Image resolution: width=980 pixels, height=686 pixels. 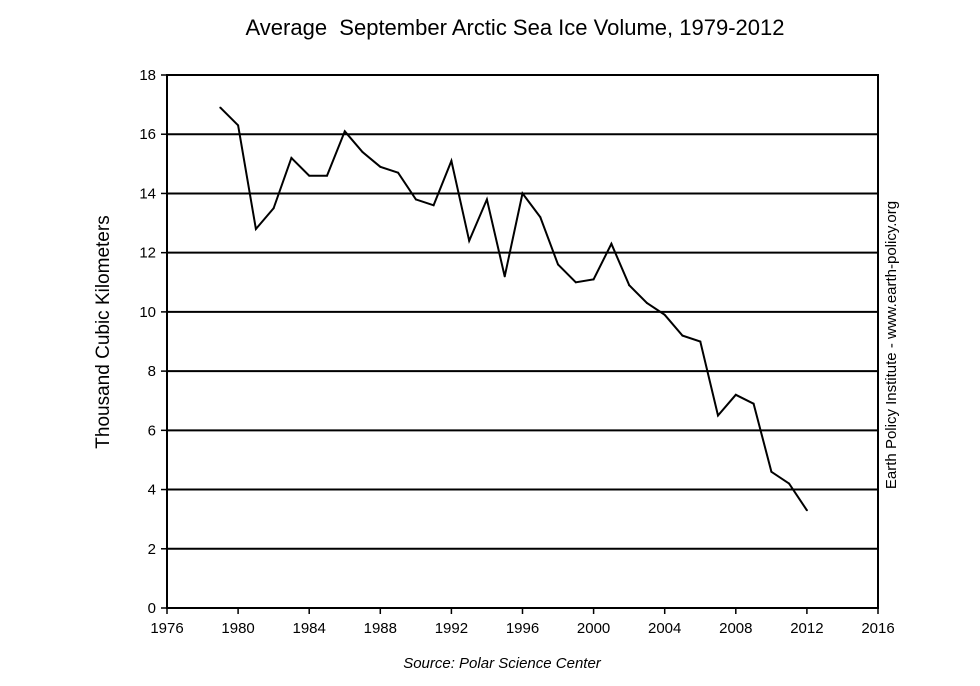 What do you see at coordinates (629, 285) in the screenshot?
I see `data-point-2002` at bounding box center [629, 285].